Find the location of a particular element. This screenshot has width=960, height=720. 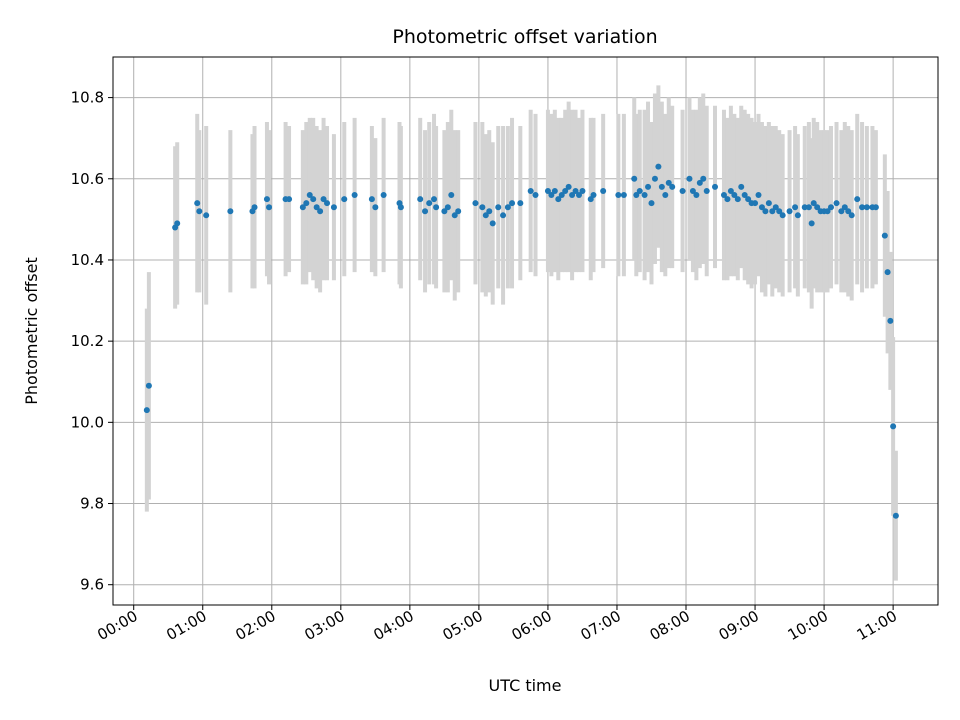

y-tick-label: 10.4 is located at coordinates (87, 260).